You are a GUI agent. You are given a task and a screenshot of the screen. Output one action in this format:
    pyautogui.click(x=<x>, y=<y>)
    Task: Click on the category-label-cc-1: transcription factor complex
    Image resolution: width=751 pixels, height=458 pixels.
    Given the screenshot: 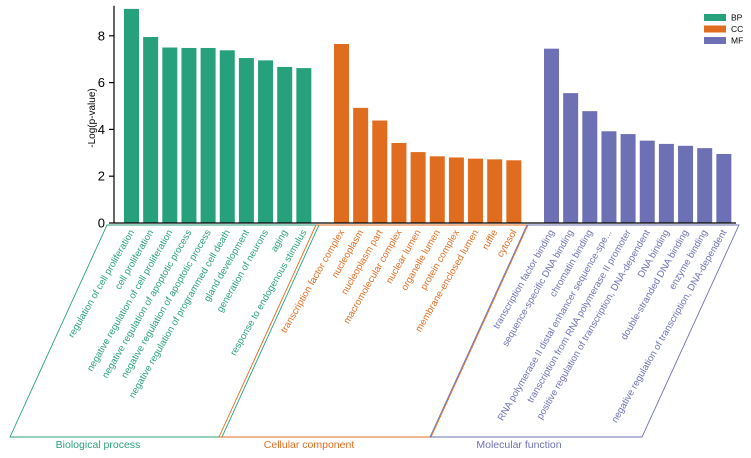 What is the action you would take?
    pyautogui.click(x=313, y=281)
    